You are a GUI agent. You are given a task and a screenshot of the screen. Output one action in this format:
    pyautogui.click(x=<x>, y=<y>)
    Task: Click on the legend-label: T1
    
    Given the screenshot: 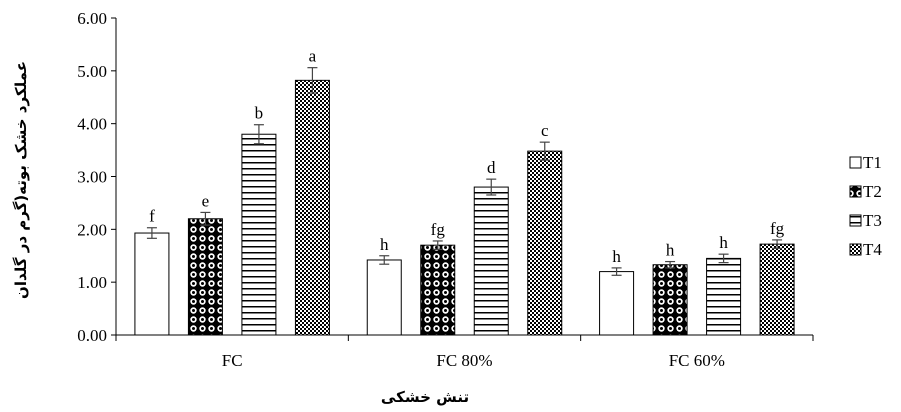 What is the action you would take?
    pyautogui.click(x=872, y=162)
    